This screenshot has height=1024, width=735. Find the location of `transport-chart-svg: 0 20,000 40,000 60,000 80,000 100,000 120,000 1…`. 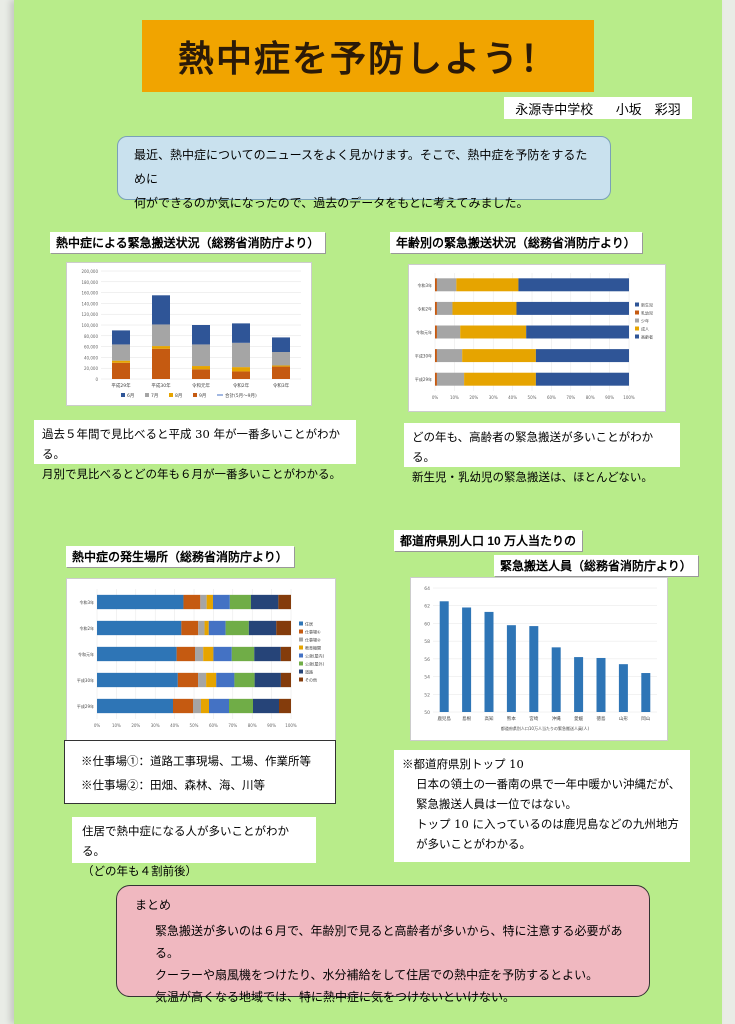

transport-chart-svg: 0 20,000 40,000 60,000 80,000 100,000 120,000 1… is located at coordinates (191, 334).